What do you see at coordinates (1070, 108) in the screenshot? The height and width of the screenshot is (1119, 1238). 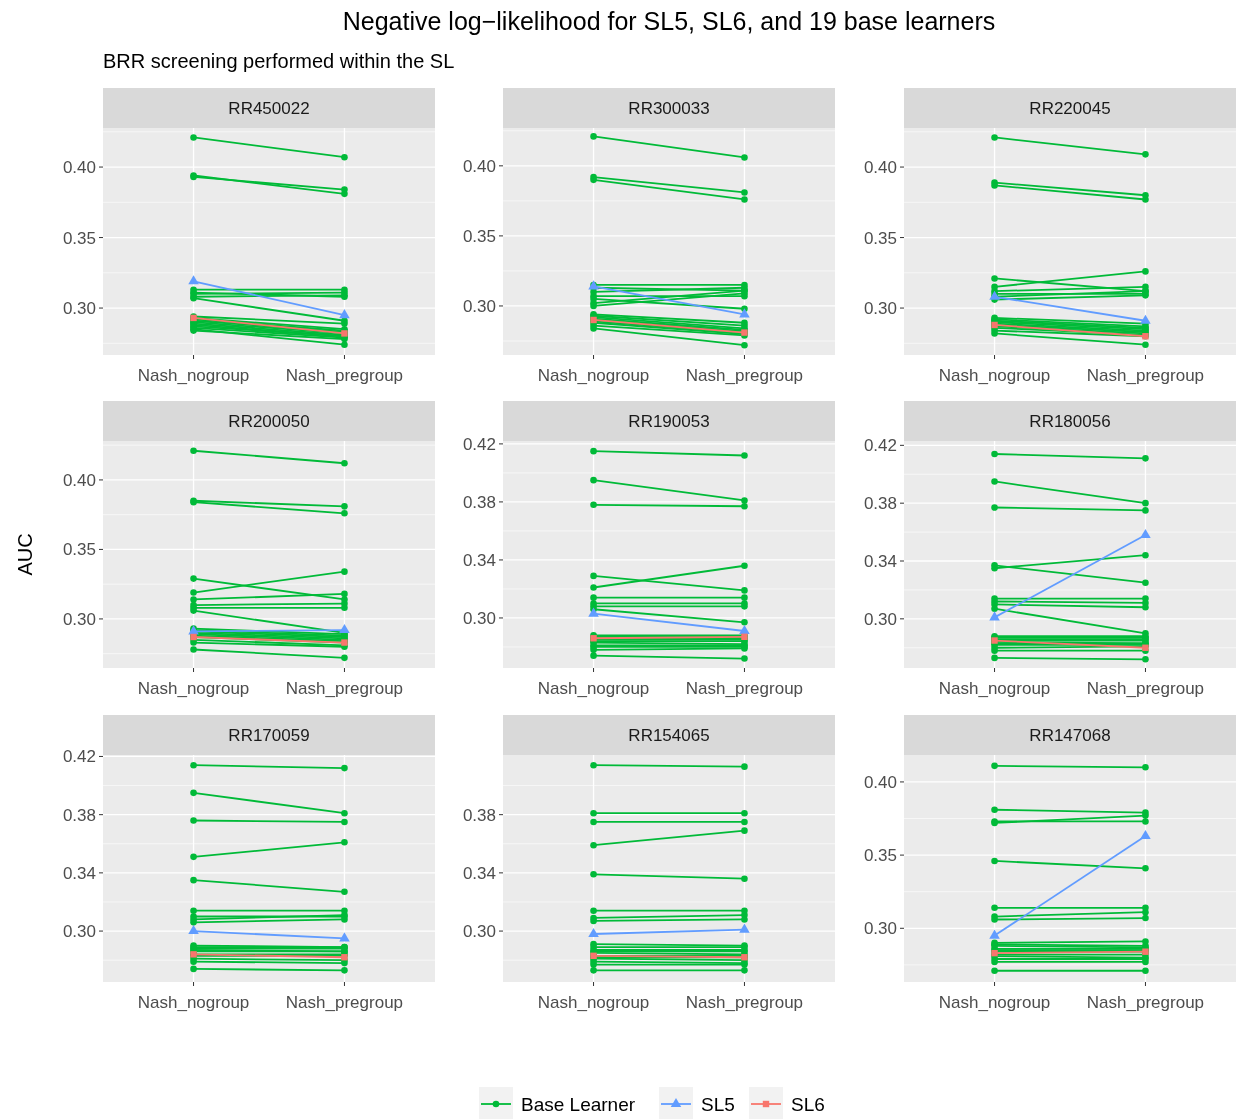 I see `chart-title: RR220045` at bounding box center [1070, 108].